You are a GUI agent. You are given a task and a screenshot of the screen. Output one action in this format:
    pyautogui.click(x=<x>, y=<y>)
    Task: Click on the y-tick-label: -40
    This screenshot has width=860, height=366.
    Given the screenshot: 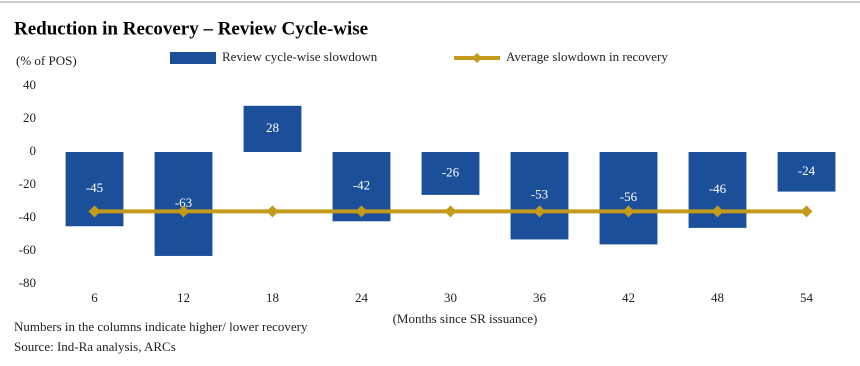 What is the action you would take?
    pyautogui.click(x=27, y=216)
    